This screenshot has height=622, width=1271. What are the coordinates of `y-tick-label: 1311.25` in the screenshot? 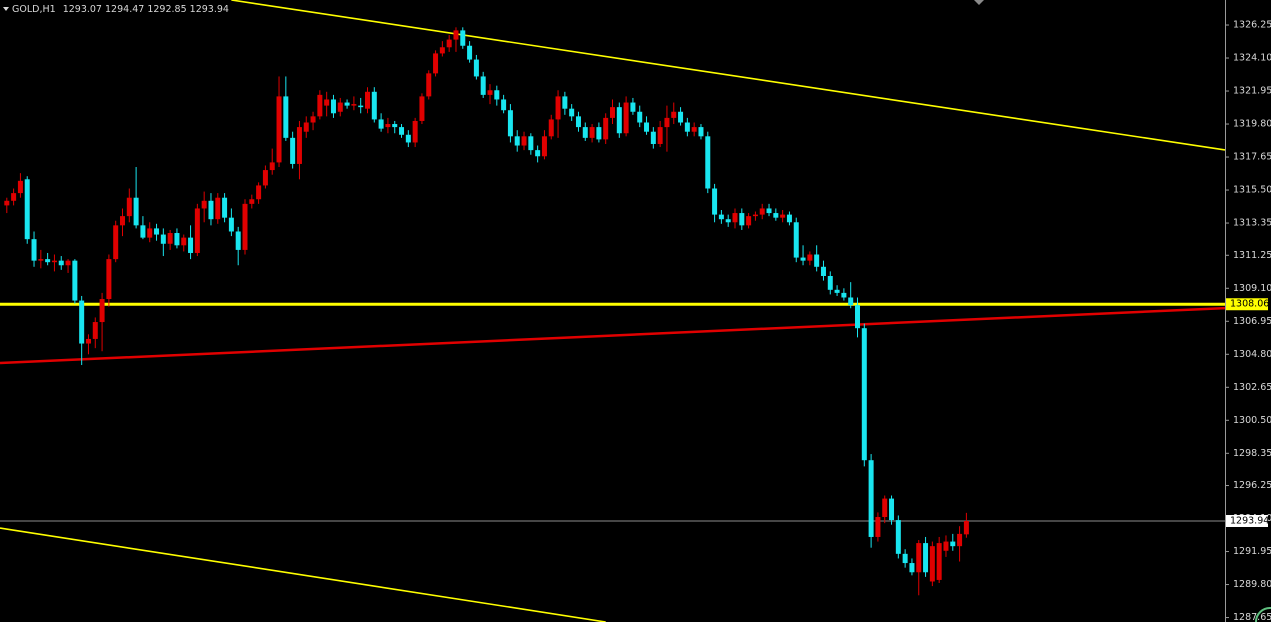 It's located at (1252, 255).